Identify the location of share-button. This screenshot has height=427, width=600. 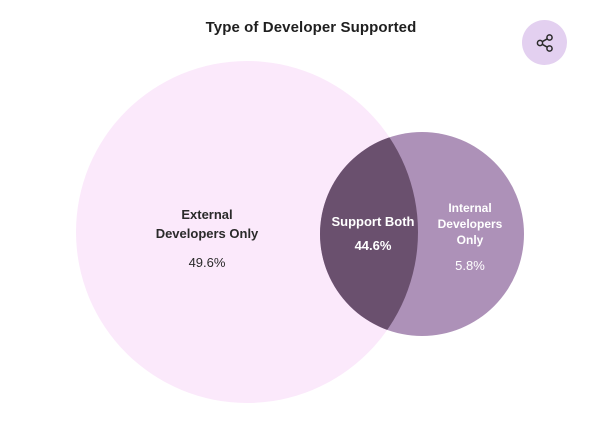
(544, 42).